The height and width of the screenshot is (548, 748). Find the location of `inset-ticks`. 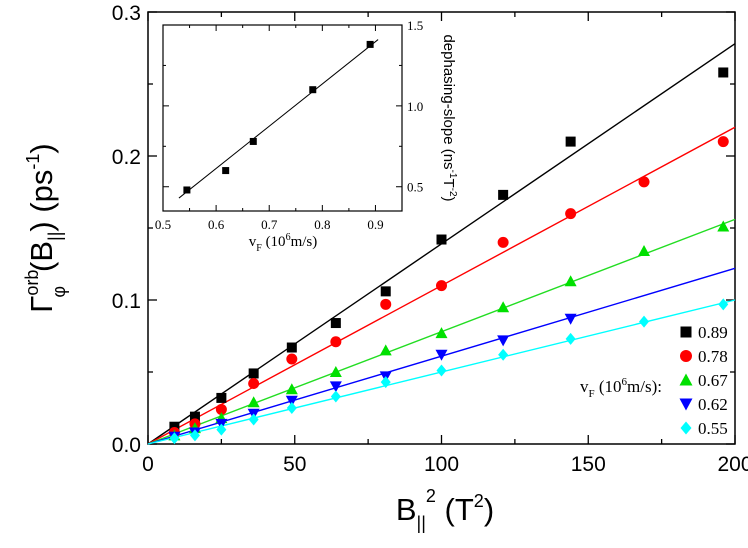

inset-ticks is located at coordinates (282, 117).